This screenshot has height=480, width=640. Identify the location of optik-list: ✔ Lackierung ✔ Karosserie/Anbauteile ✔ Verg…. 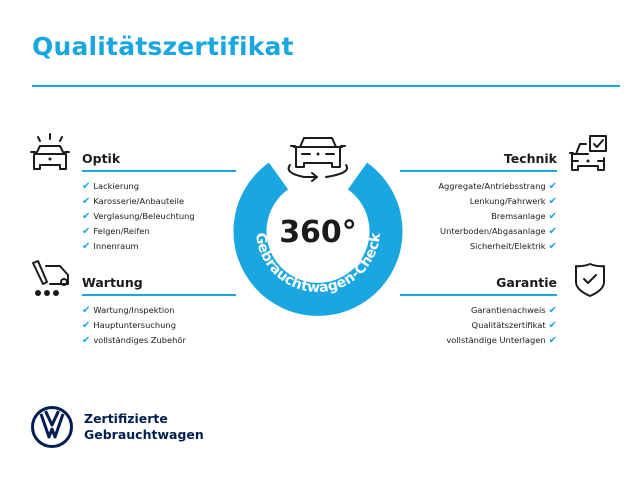
(138, 216).